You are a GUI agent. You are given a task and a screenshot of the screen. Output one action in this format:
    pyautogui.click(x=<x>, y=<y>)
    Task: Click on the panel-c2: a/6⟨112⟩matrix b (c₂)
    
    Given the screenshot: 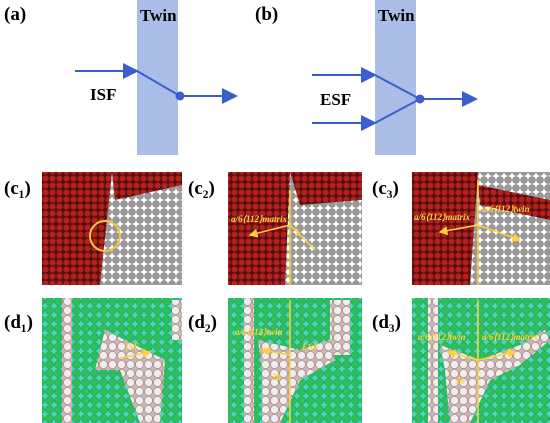 What is the action you would take?
    pyautogui.click(x=275, y=228)
    